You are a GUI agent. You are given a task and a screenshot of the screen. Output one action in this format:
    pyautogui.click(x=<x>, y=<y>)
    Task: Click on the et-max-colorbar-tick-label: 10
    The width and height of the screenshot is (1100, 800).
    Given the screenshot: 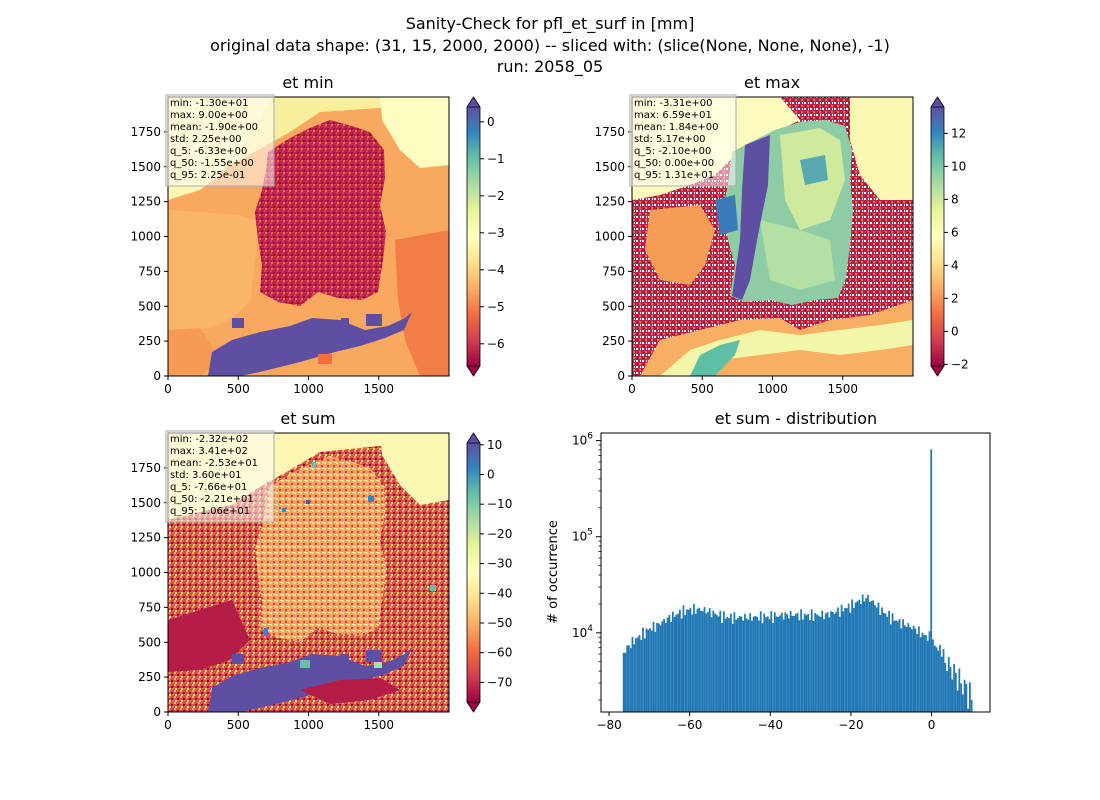 What is the action you would take?
    pyautogui.click(x=958, y=166)
    